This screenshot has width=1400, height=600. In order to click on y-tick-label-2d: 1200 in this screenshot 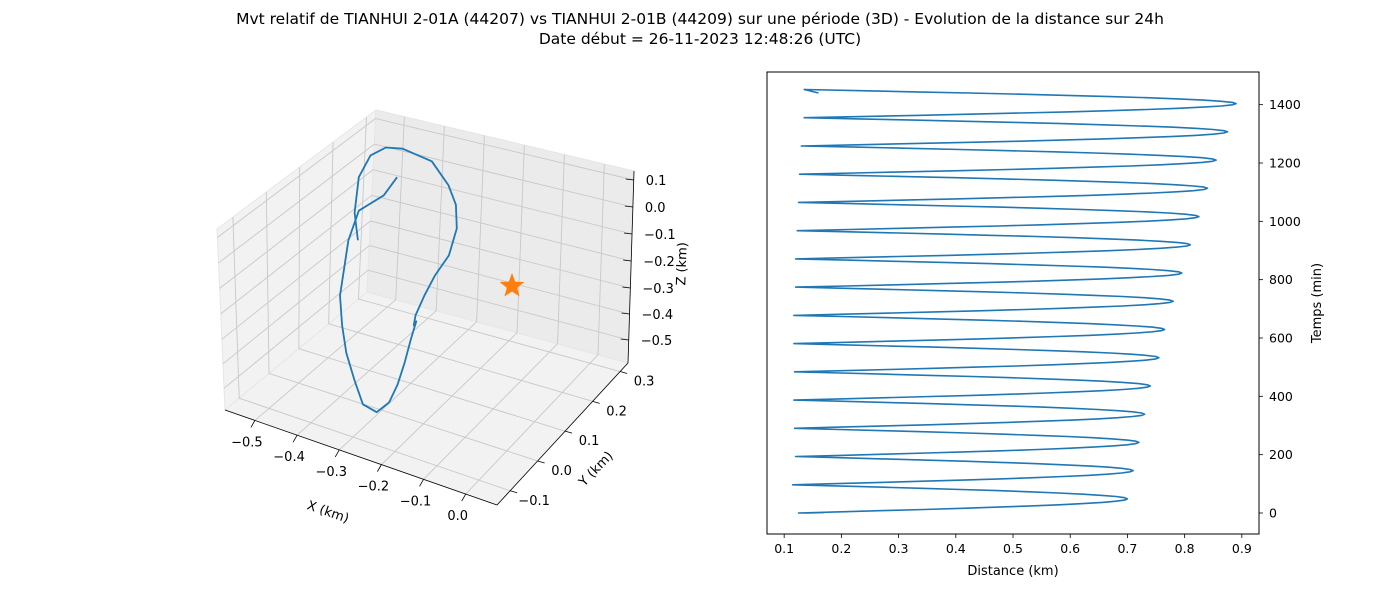, I will do `click(1285, 163)`.